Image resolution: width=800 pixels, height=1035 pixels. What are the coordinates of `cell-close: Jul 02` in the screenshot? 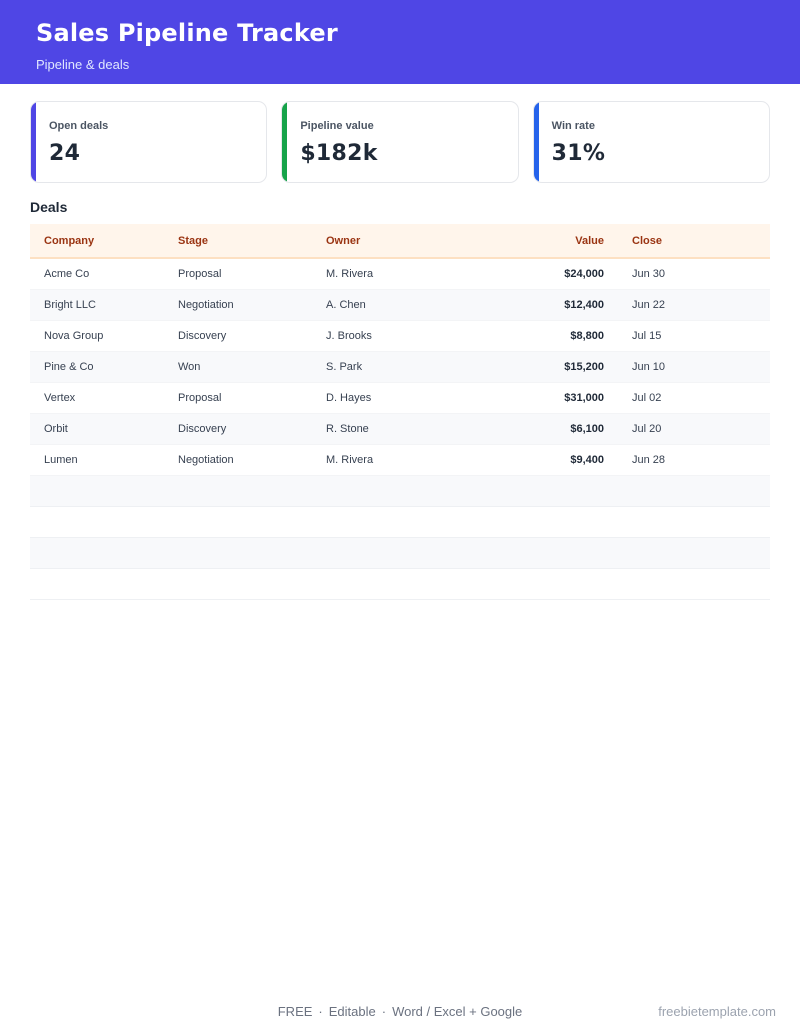 It's located at (647, 398).